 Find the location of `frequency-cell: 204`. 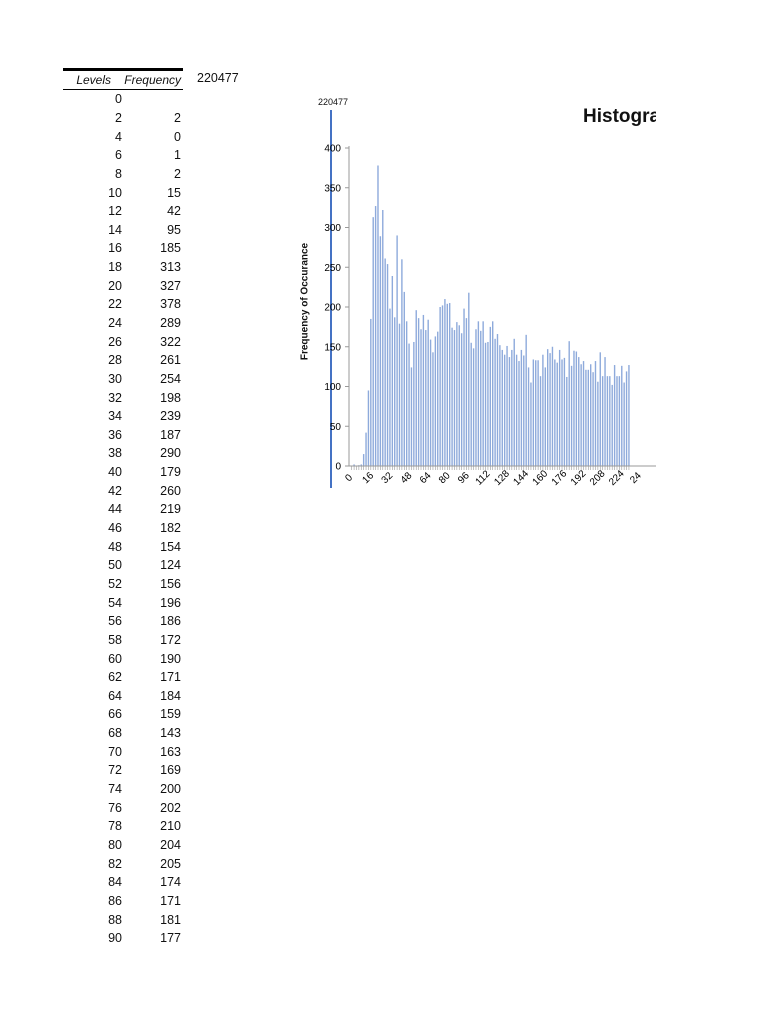

frequency-cell: 204 is located at coordinates (170, 844).